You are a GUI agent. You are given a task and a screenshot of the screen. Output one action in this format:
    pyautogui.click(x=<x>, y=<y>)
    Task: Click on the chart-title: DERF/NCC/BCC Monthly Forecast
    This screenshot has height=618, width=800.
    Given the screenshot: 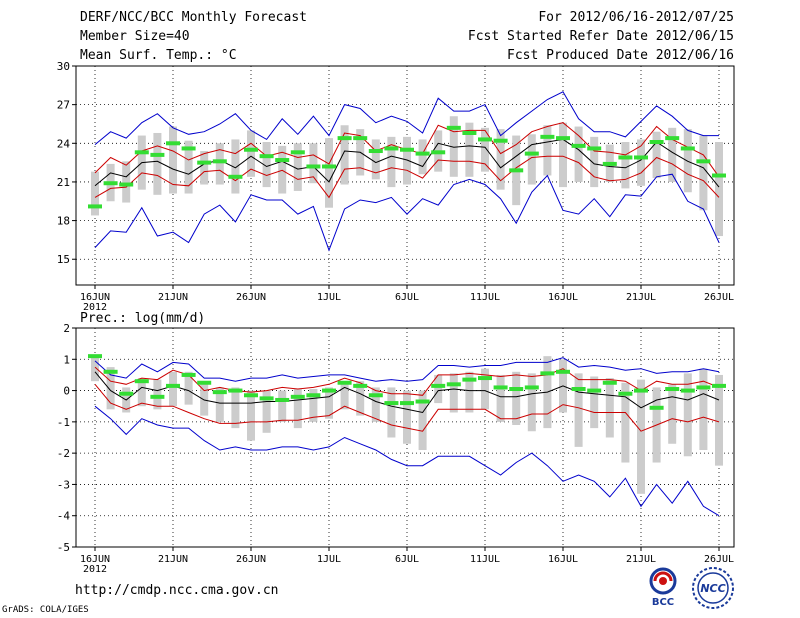 What is the action you would take?
    pyautogui.click(x=193, y=17)
    